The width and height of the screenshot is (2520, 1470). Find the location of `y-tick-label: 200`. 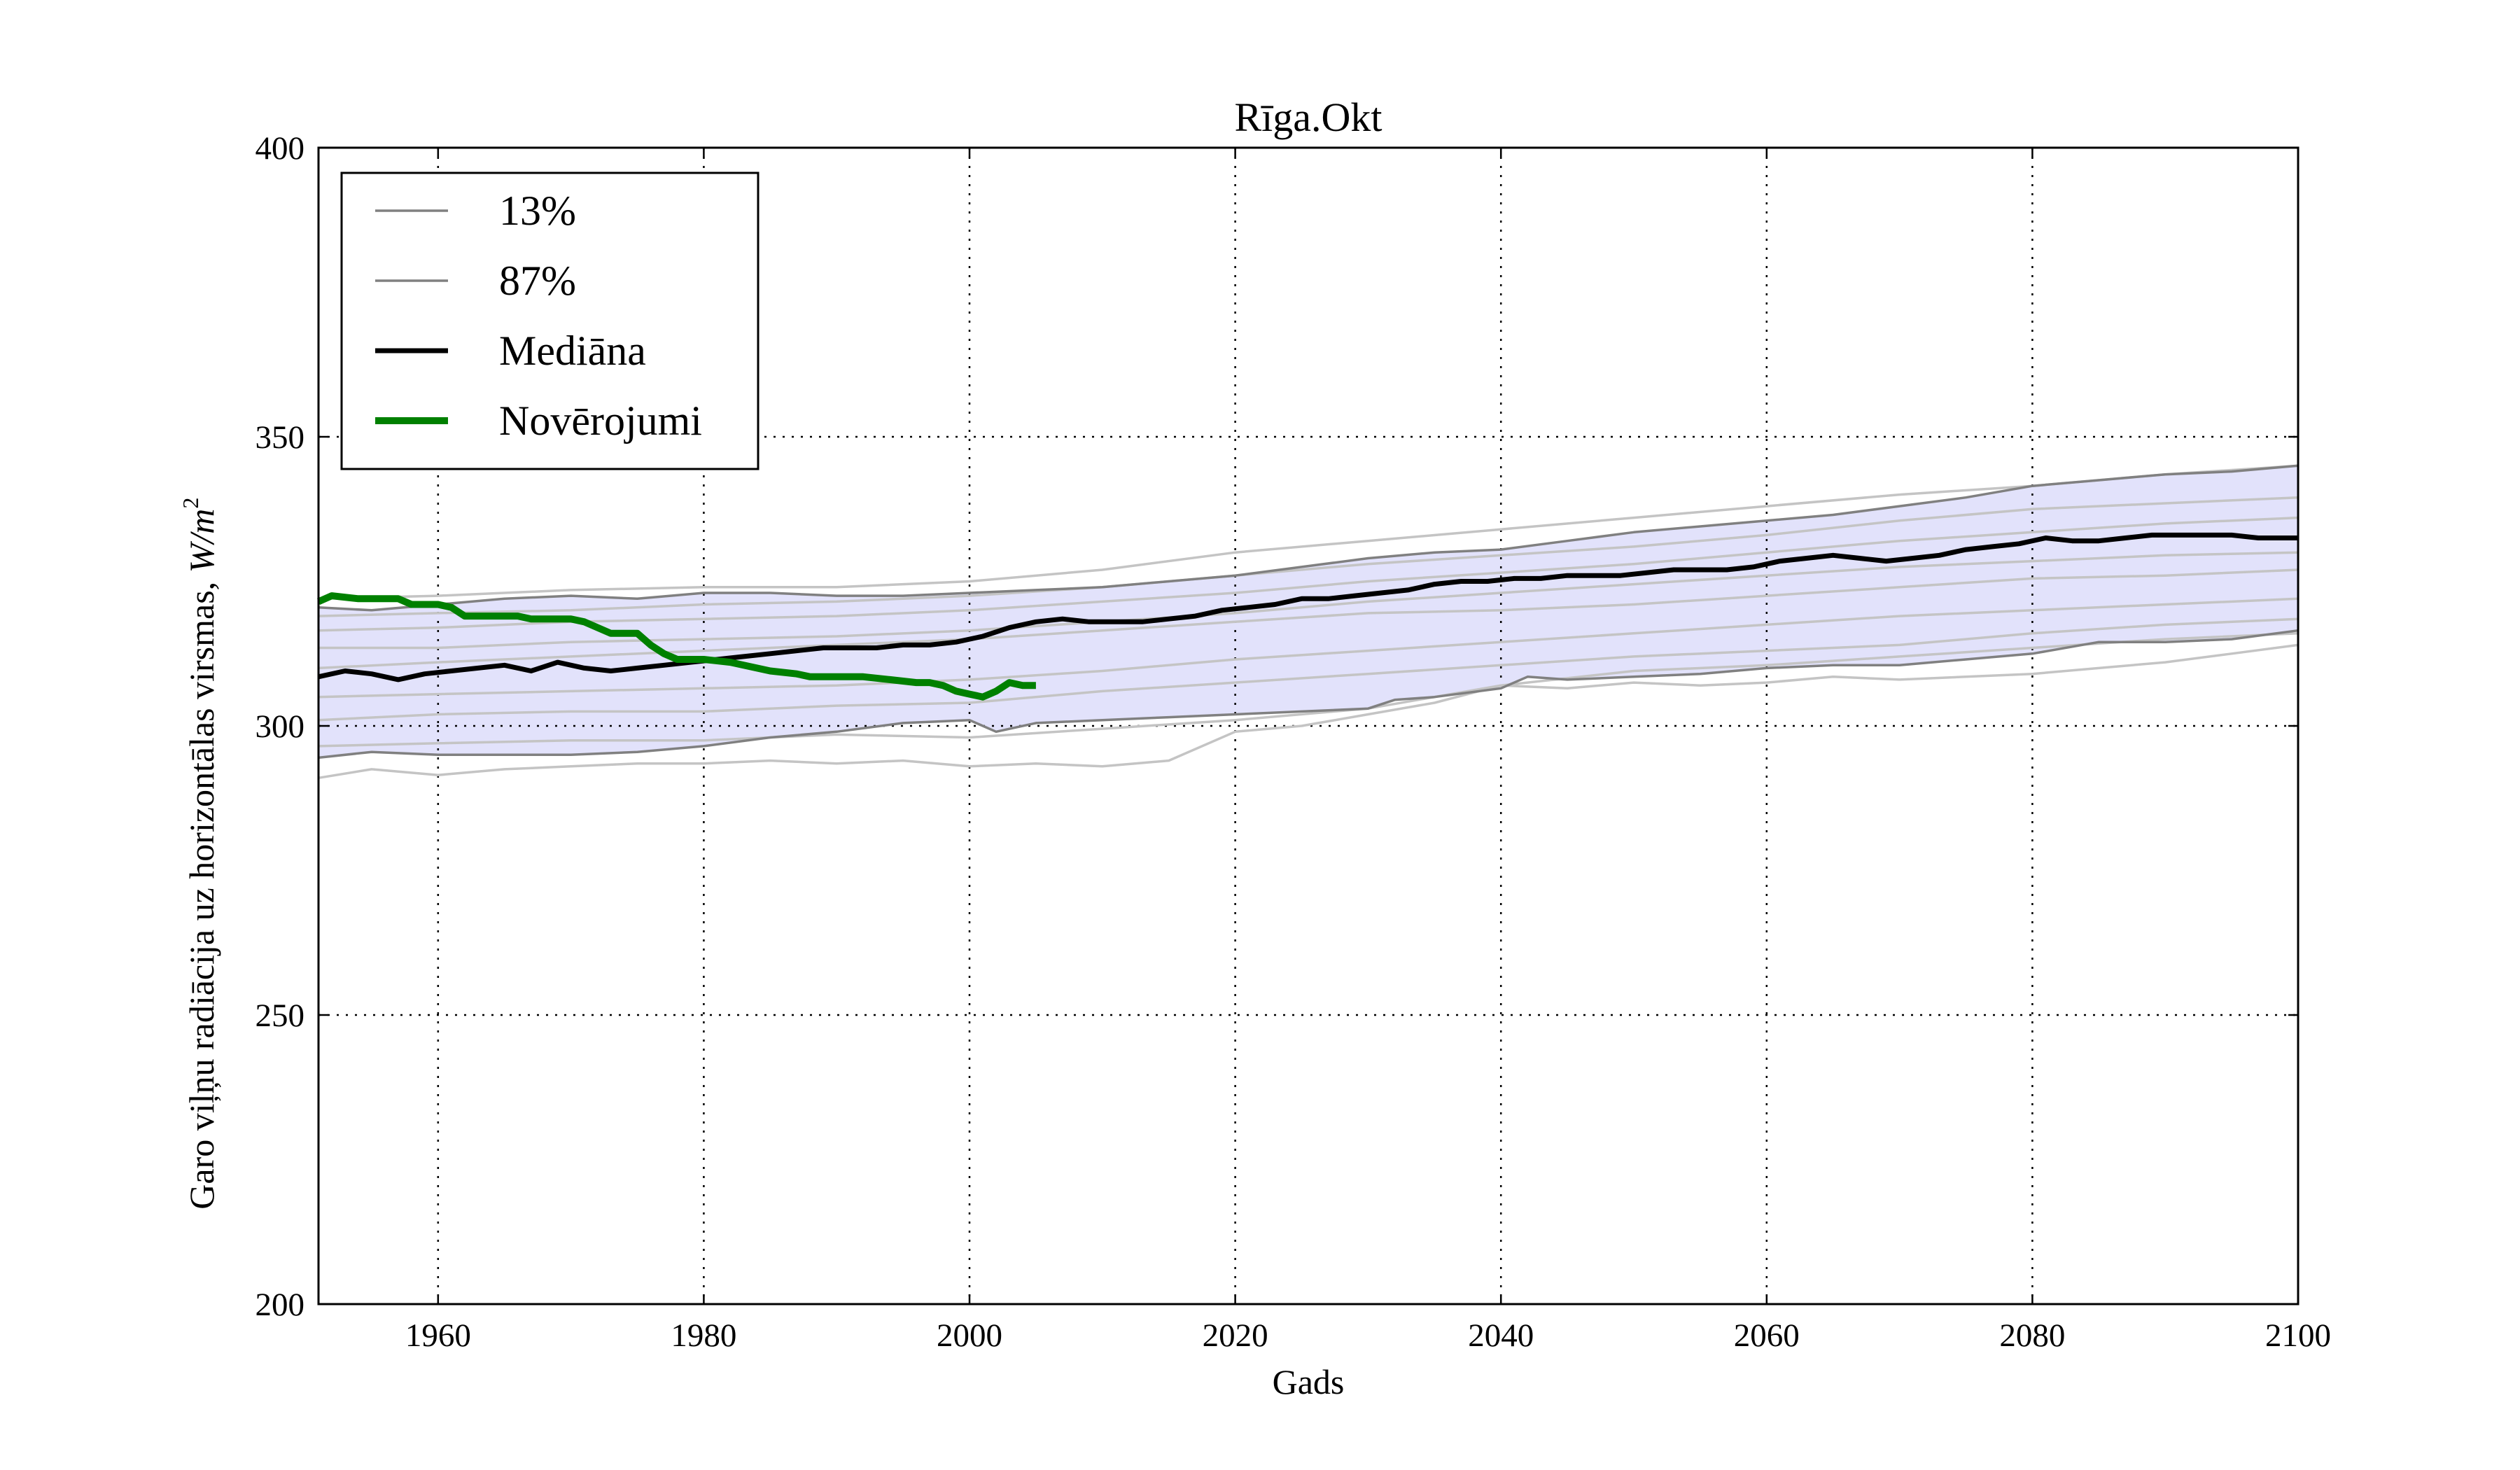

y-tick-label: 200 is located at coordinates (280, 1305).